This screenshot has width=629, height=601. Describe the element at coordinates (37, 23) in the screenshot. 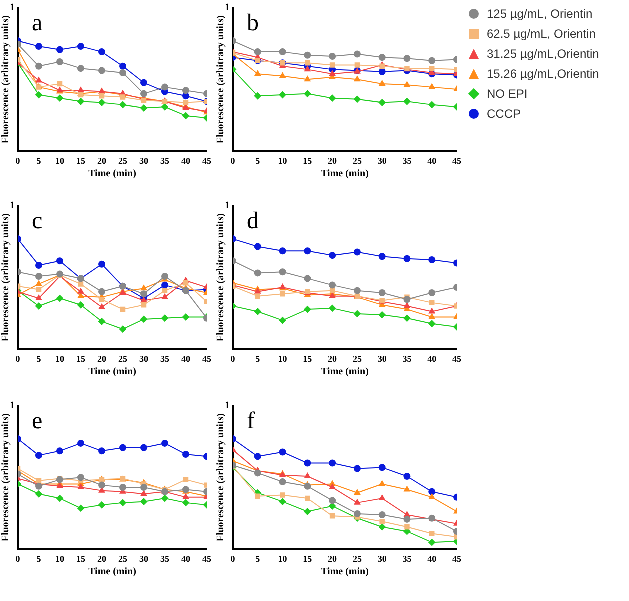

I see `chart-title: a` at that location.